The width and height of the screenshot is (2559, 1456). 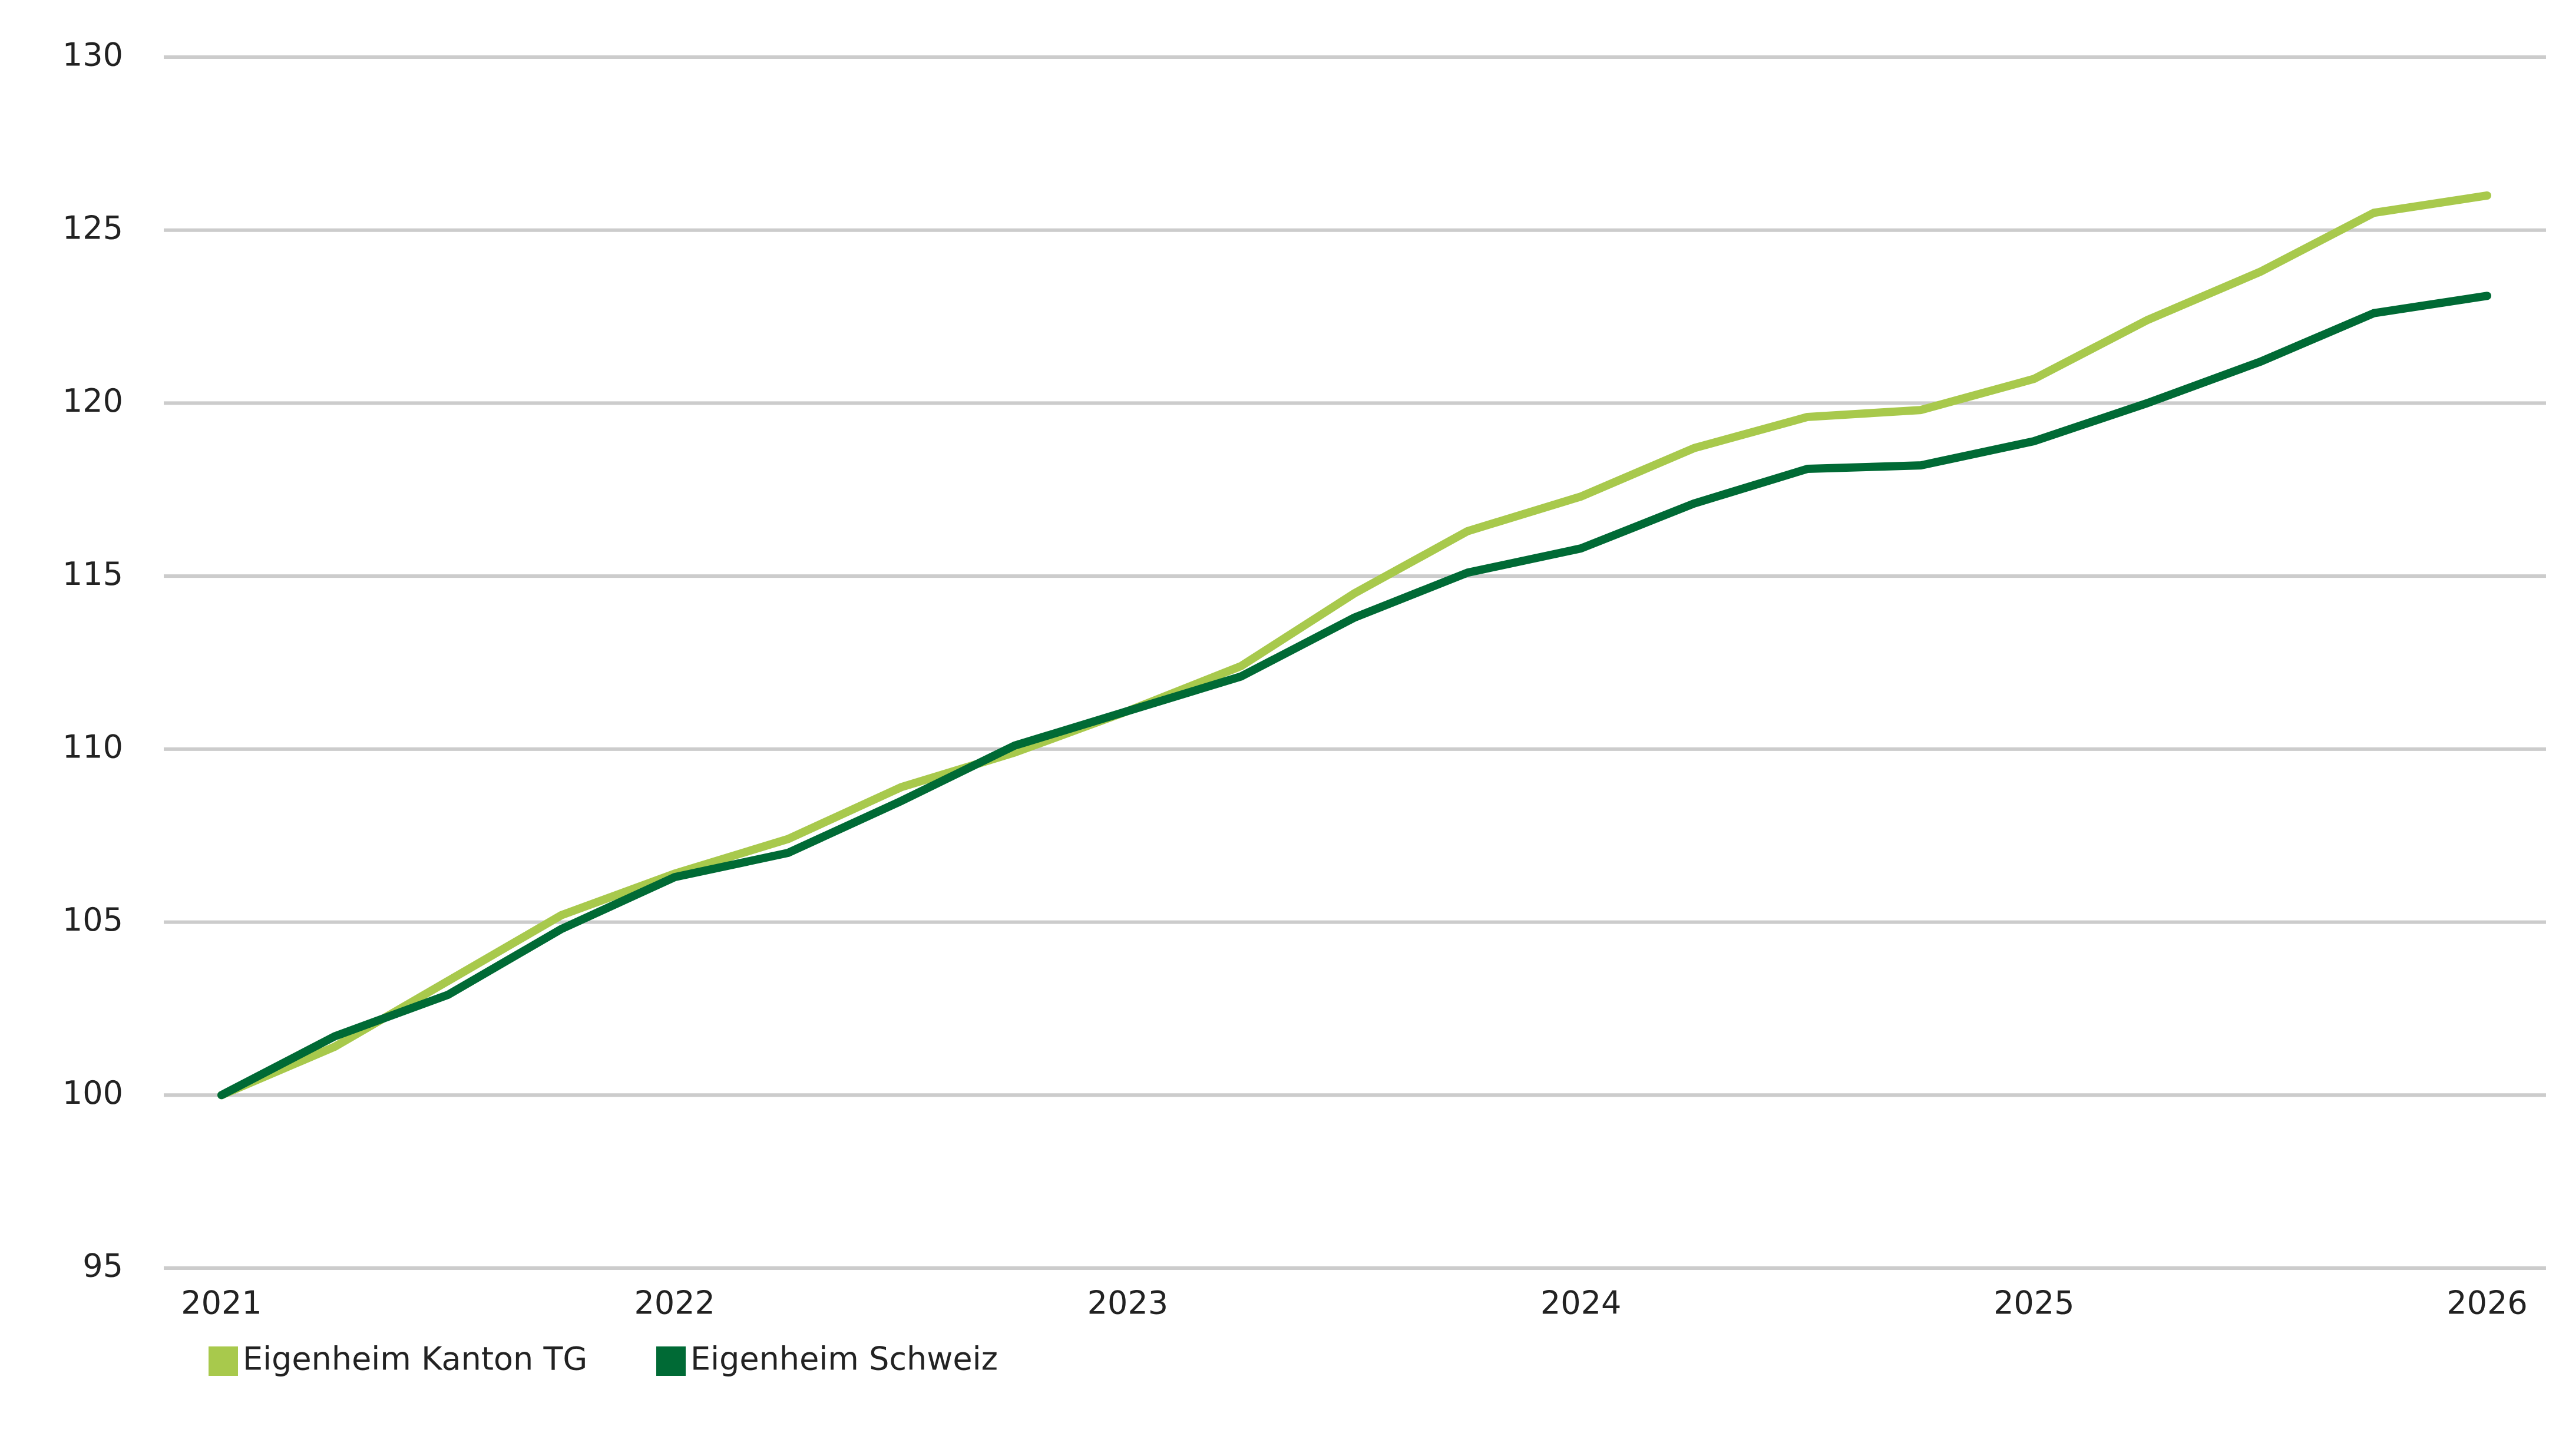 I want to click on y-tick-label: 105, so click(x=93, y=919).